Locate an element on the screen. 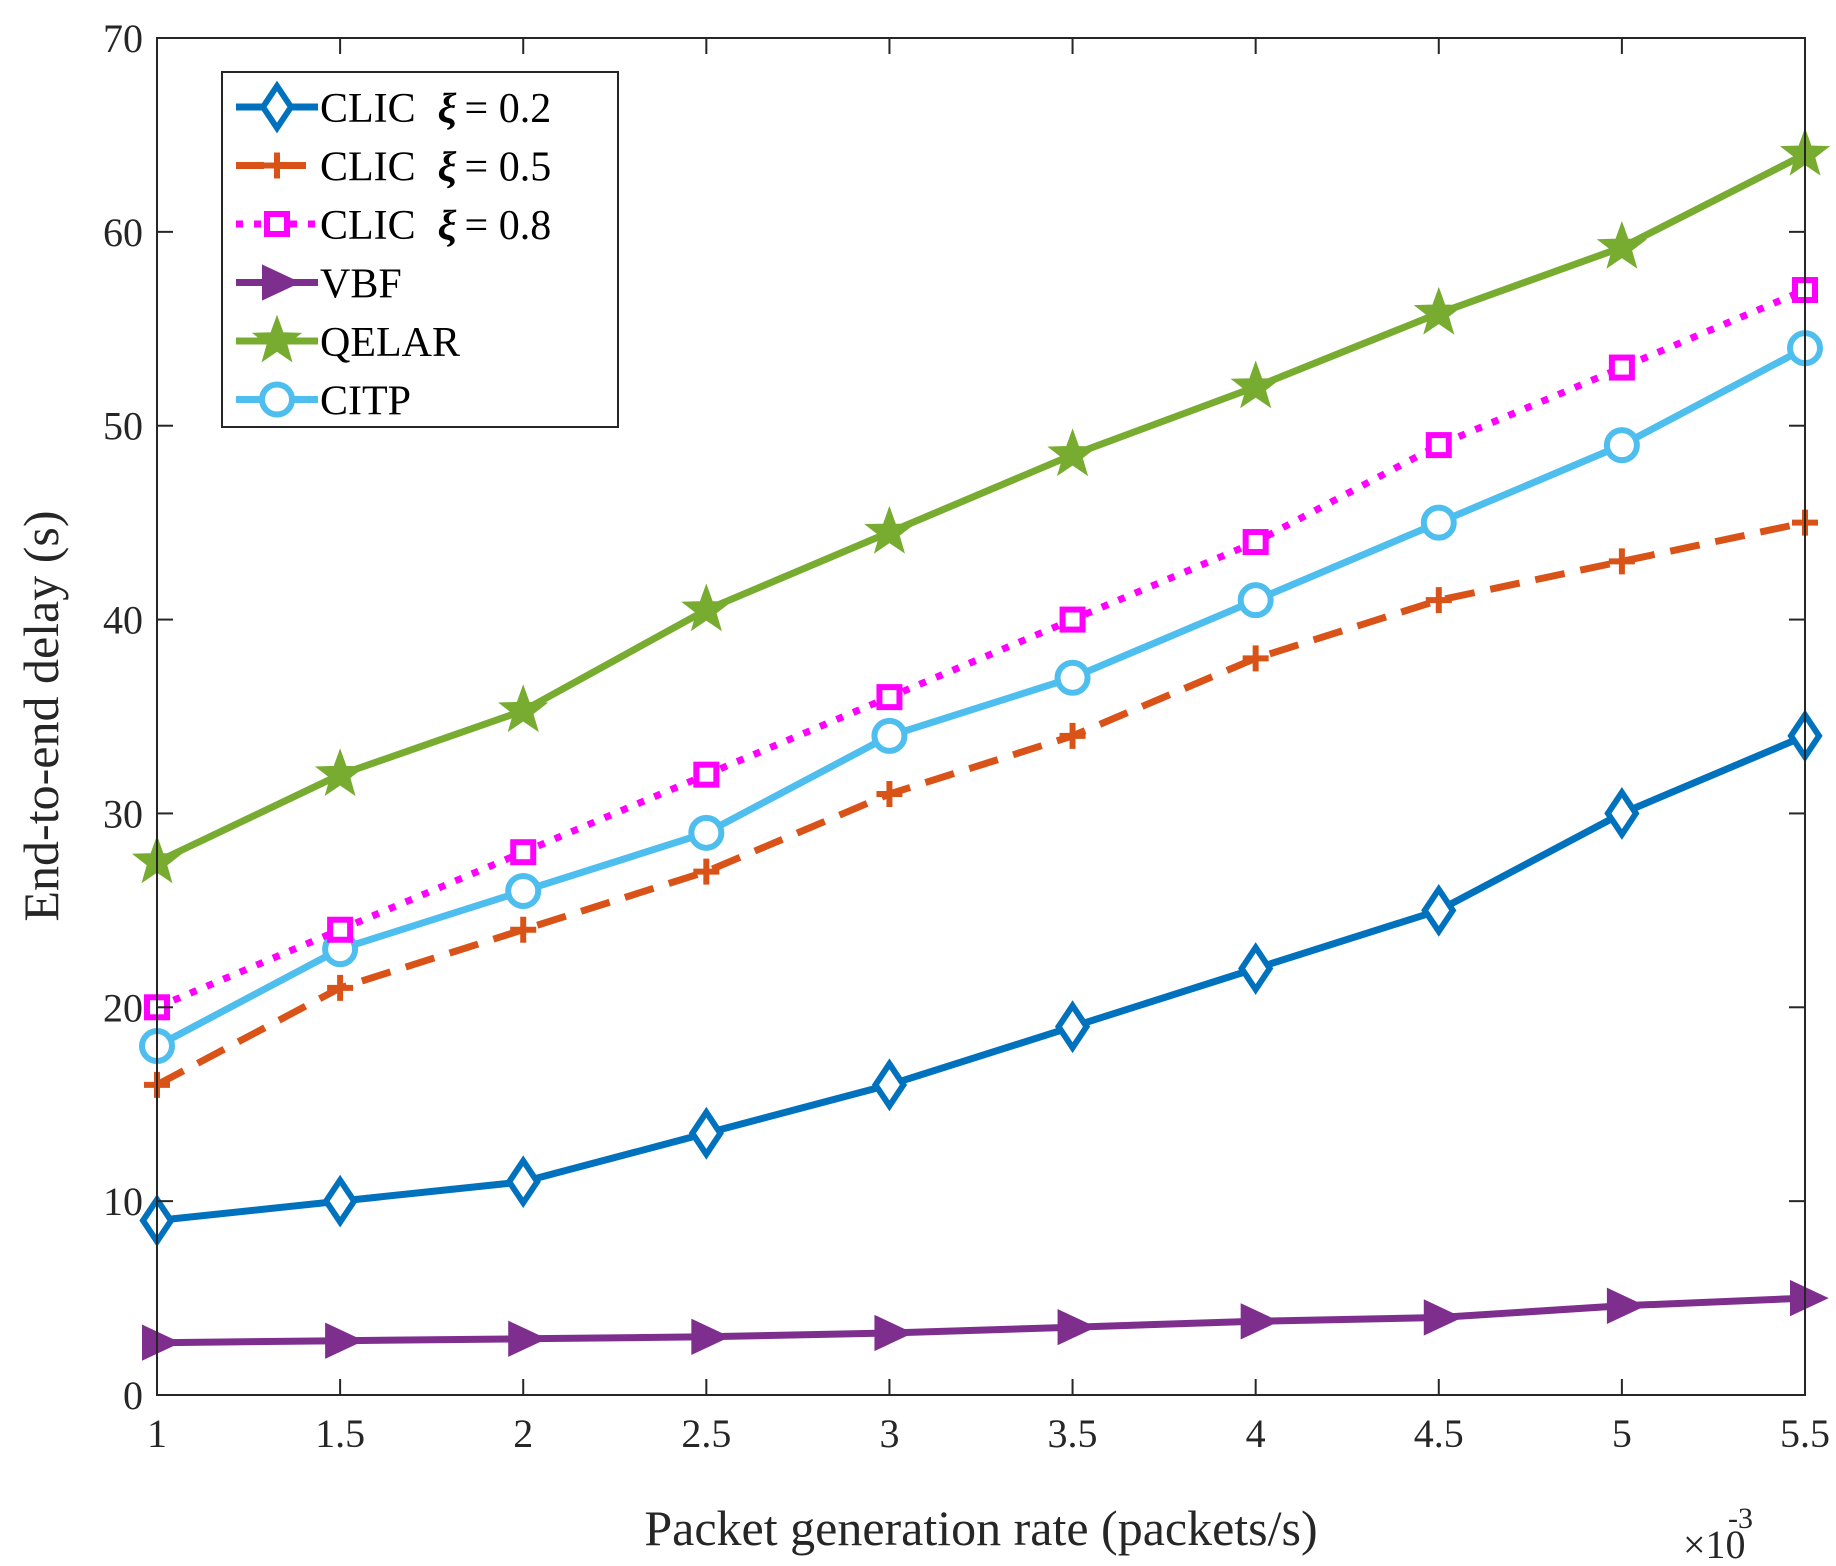 The width and height of the screenshot is (1836, 1566). x-tick-label: 2.5 is located at coordinates (706, 1433).